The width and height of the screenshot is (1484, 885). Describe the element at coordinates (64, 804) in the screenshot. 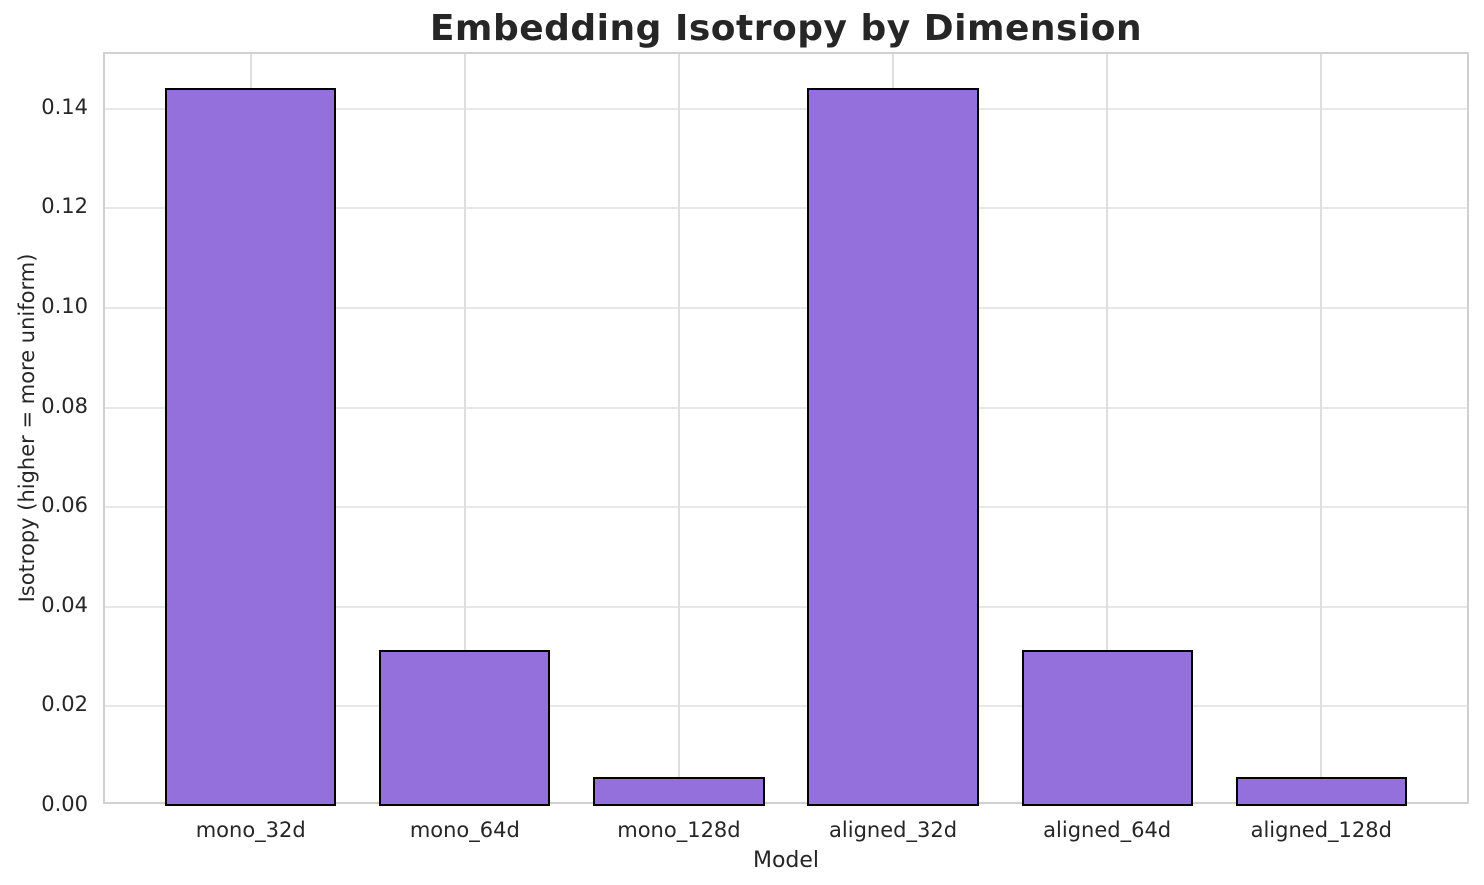

I see `y-tick-label: 0.00` at that location.